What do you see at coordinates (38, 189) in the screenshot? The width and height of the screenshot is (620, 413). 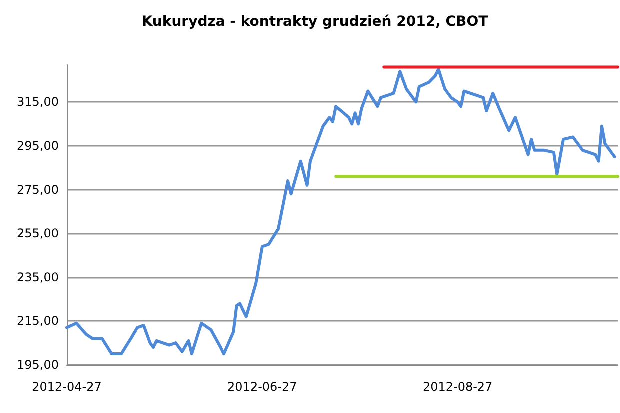 I see `y-tick-label: 275,00` at bounding box center [38, 189].